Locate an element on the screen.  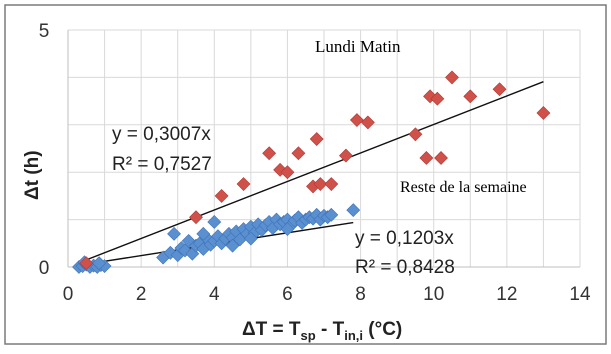
legend-label-lundi-matin: Lundi Matin is located at coordinates (358, 46).